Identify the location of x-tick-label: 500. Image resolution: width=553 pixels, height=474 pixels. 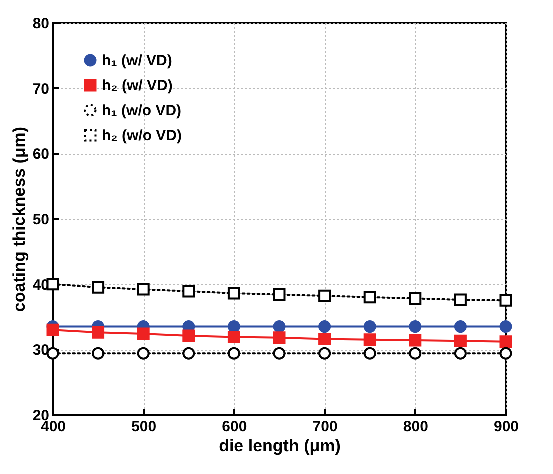
(144, 427).